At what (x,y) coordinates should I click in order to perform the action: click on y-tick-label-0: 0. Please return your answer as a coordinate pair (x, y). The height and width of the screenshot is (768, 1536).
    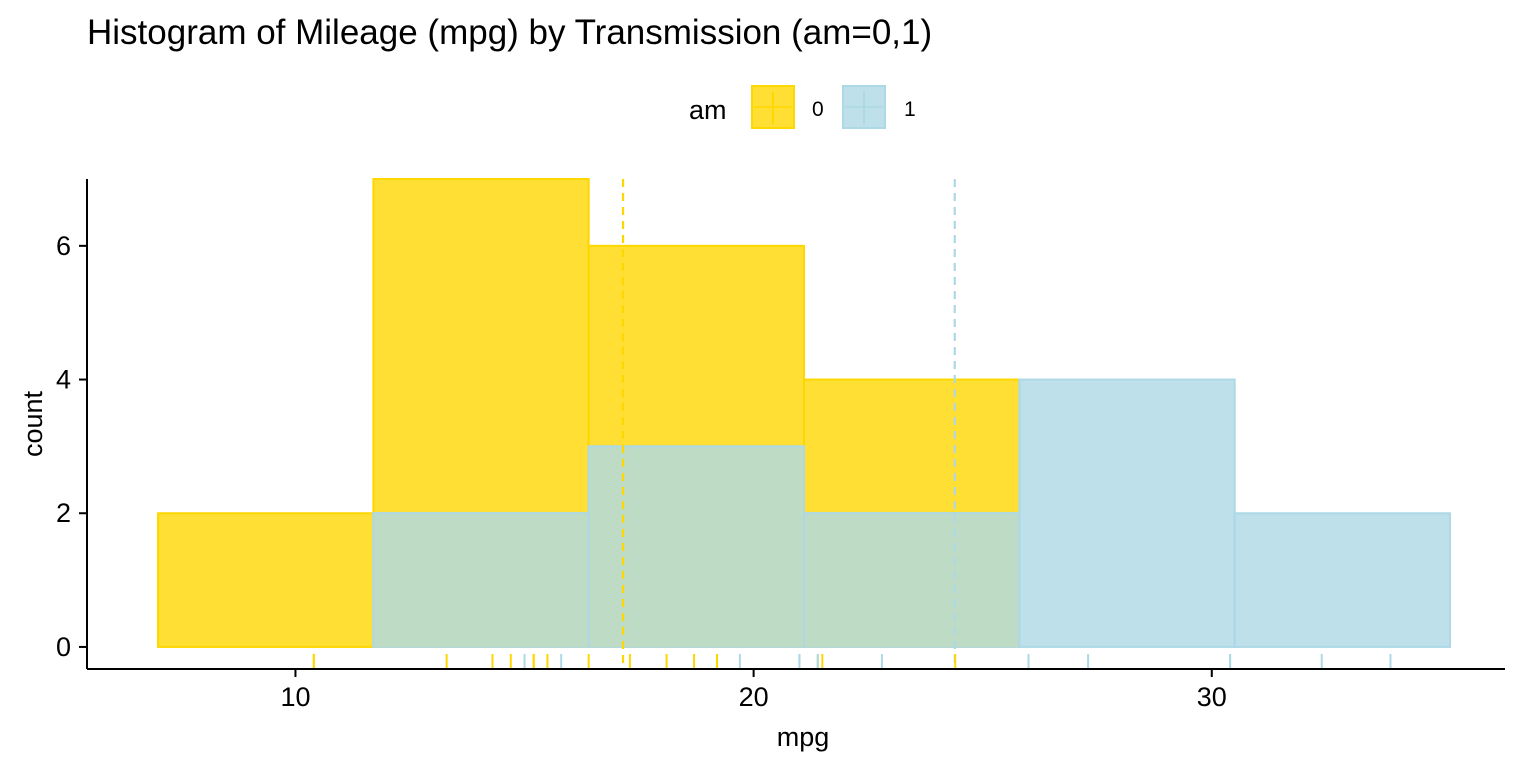
    Looking at the image, I should click on (63, 647).